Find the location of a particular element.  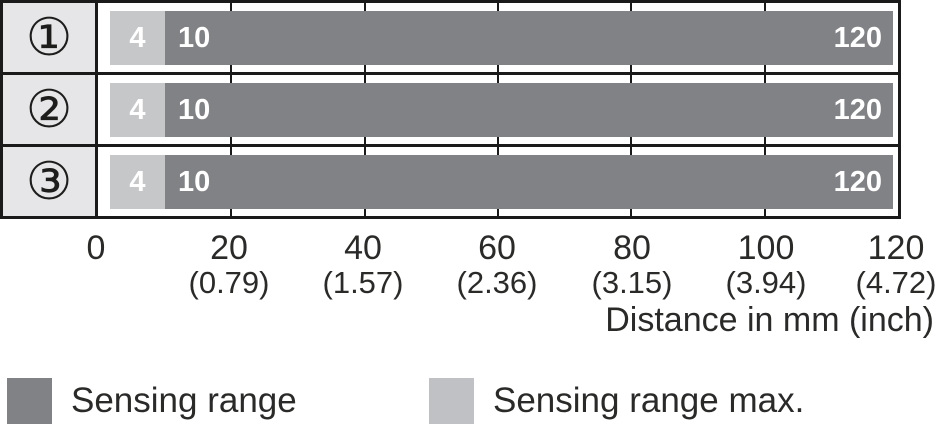

row-header-2: ② is located at coordinates (50, 109).